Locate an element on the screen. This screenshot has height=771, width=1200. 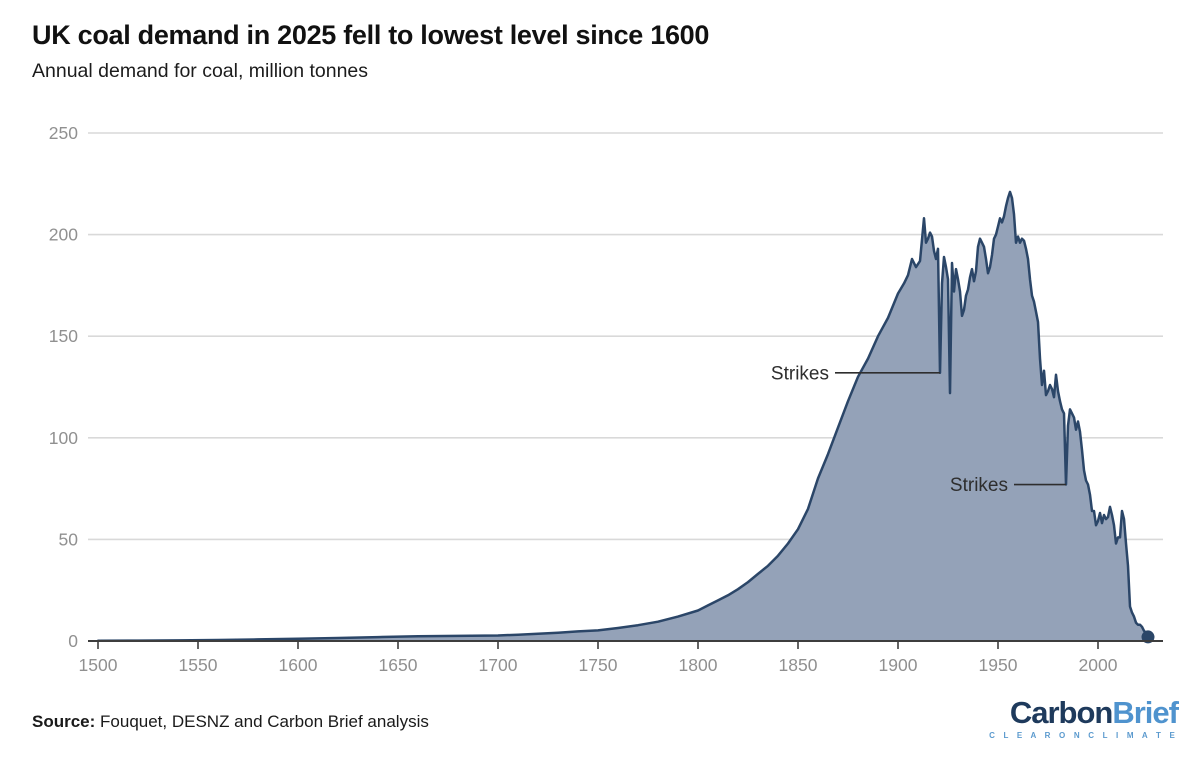
carbonbrief-wordmark: CarbonBrief is located at coordinates (1084, 712).